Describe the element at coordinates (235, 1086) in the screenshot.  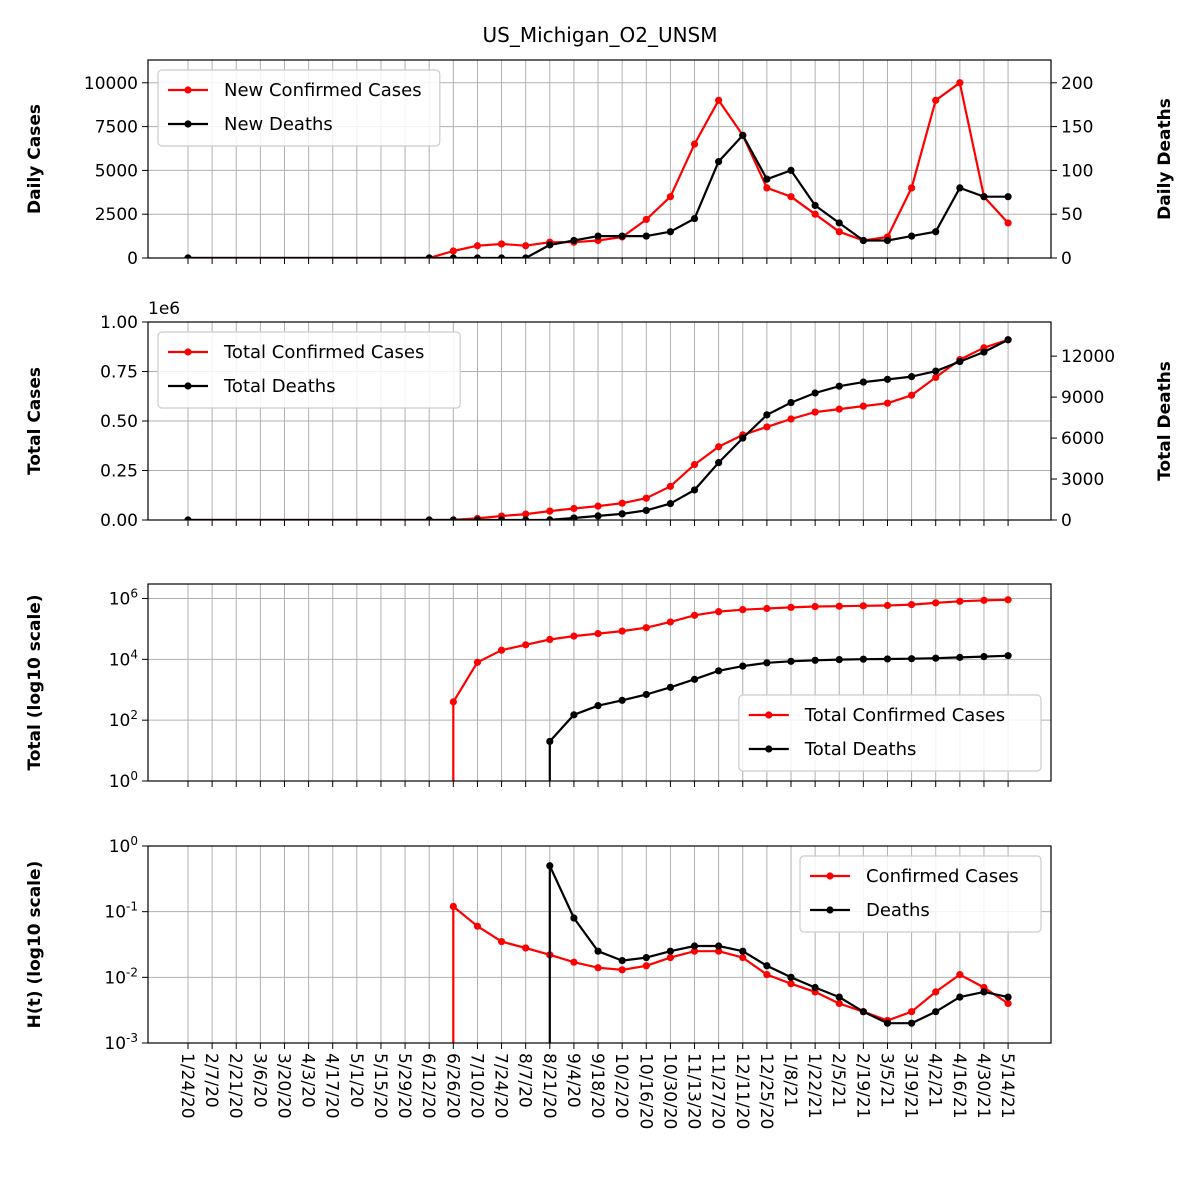
I see `x-tick-label: 2/21/20` at that location.